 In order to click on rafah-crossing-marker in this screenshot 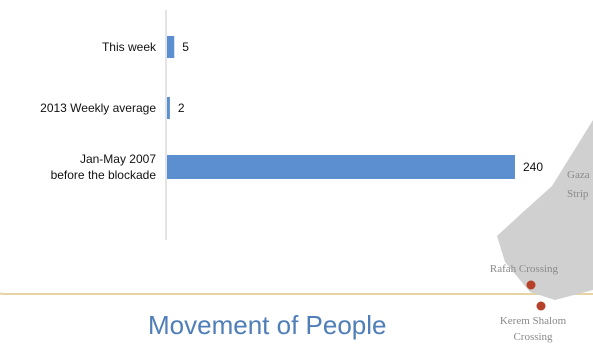, I will do `click(531, 285)`.